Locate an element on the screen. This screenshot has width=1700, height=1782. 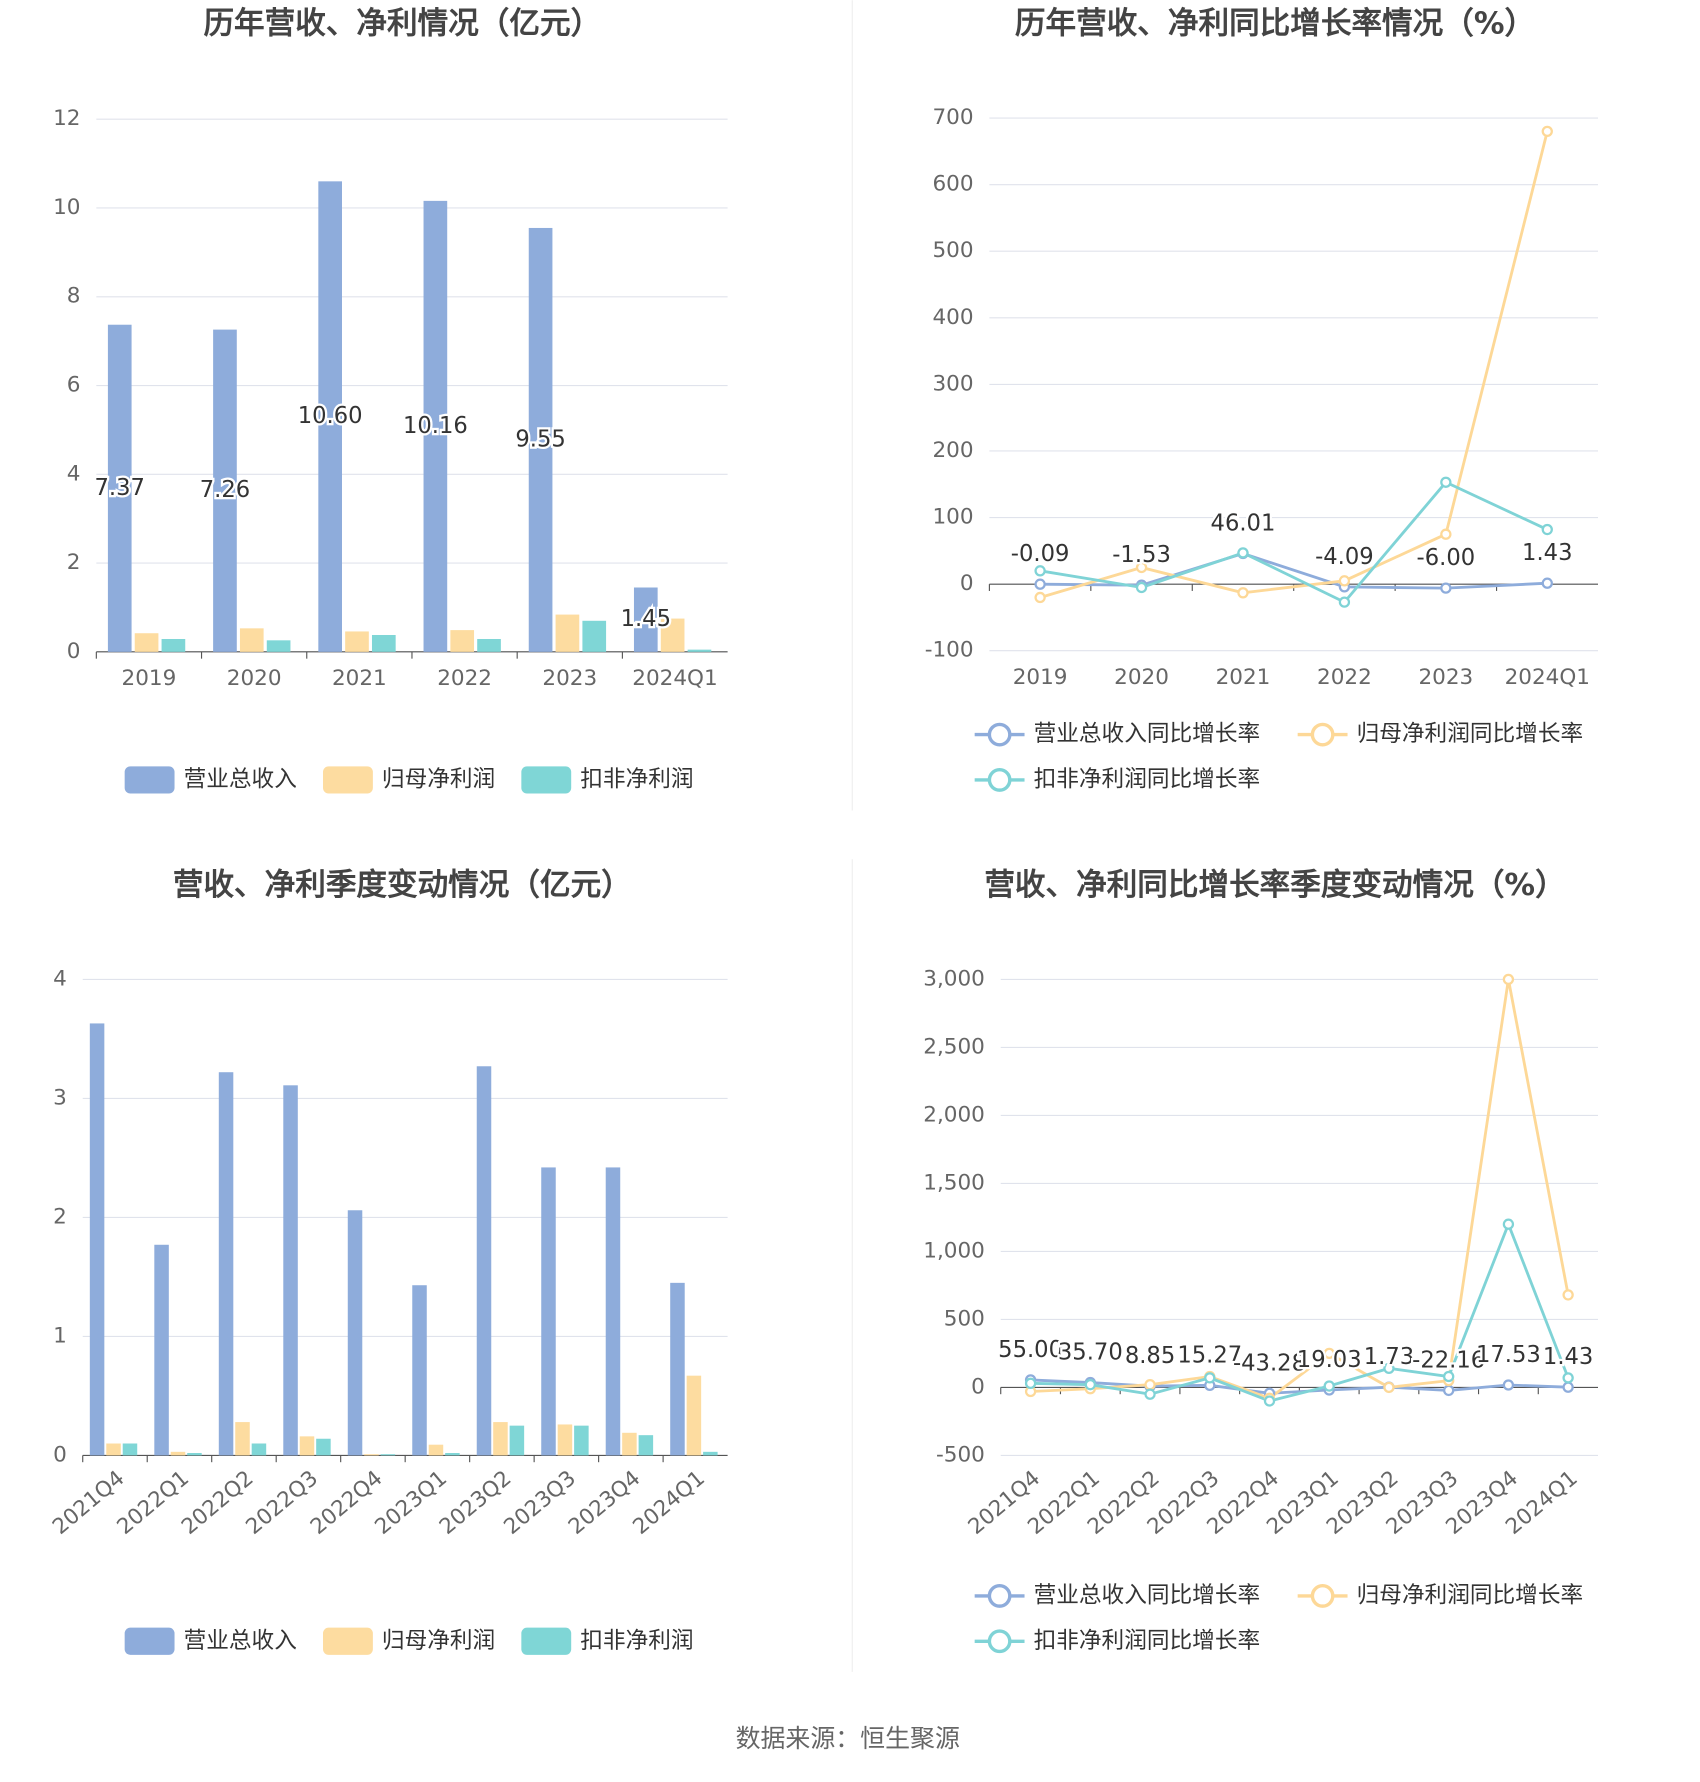
y-tick-label: 500 is located at coordinates (964, 1318).